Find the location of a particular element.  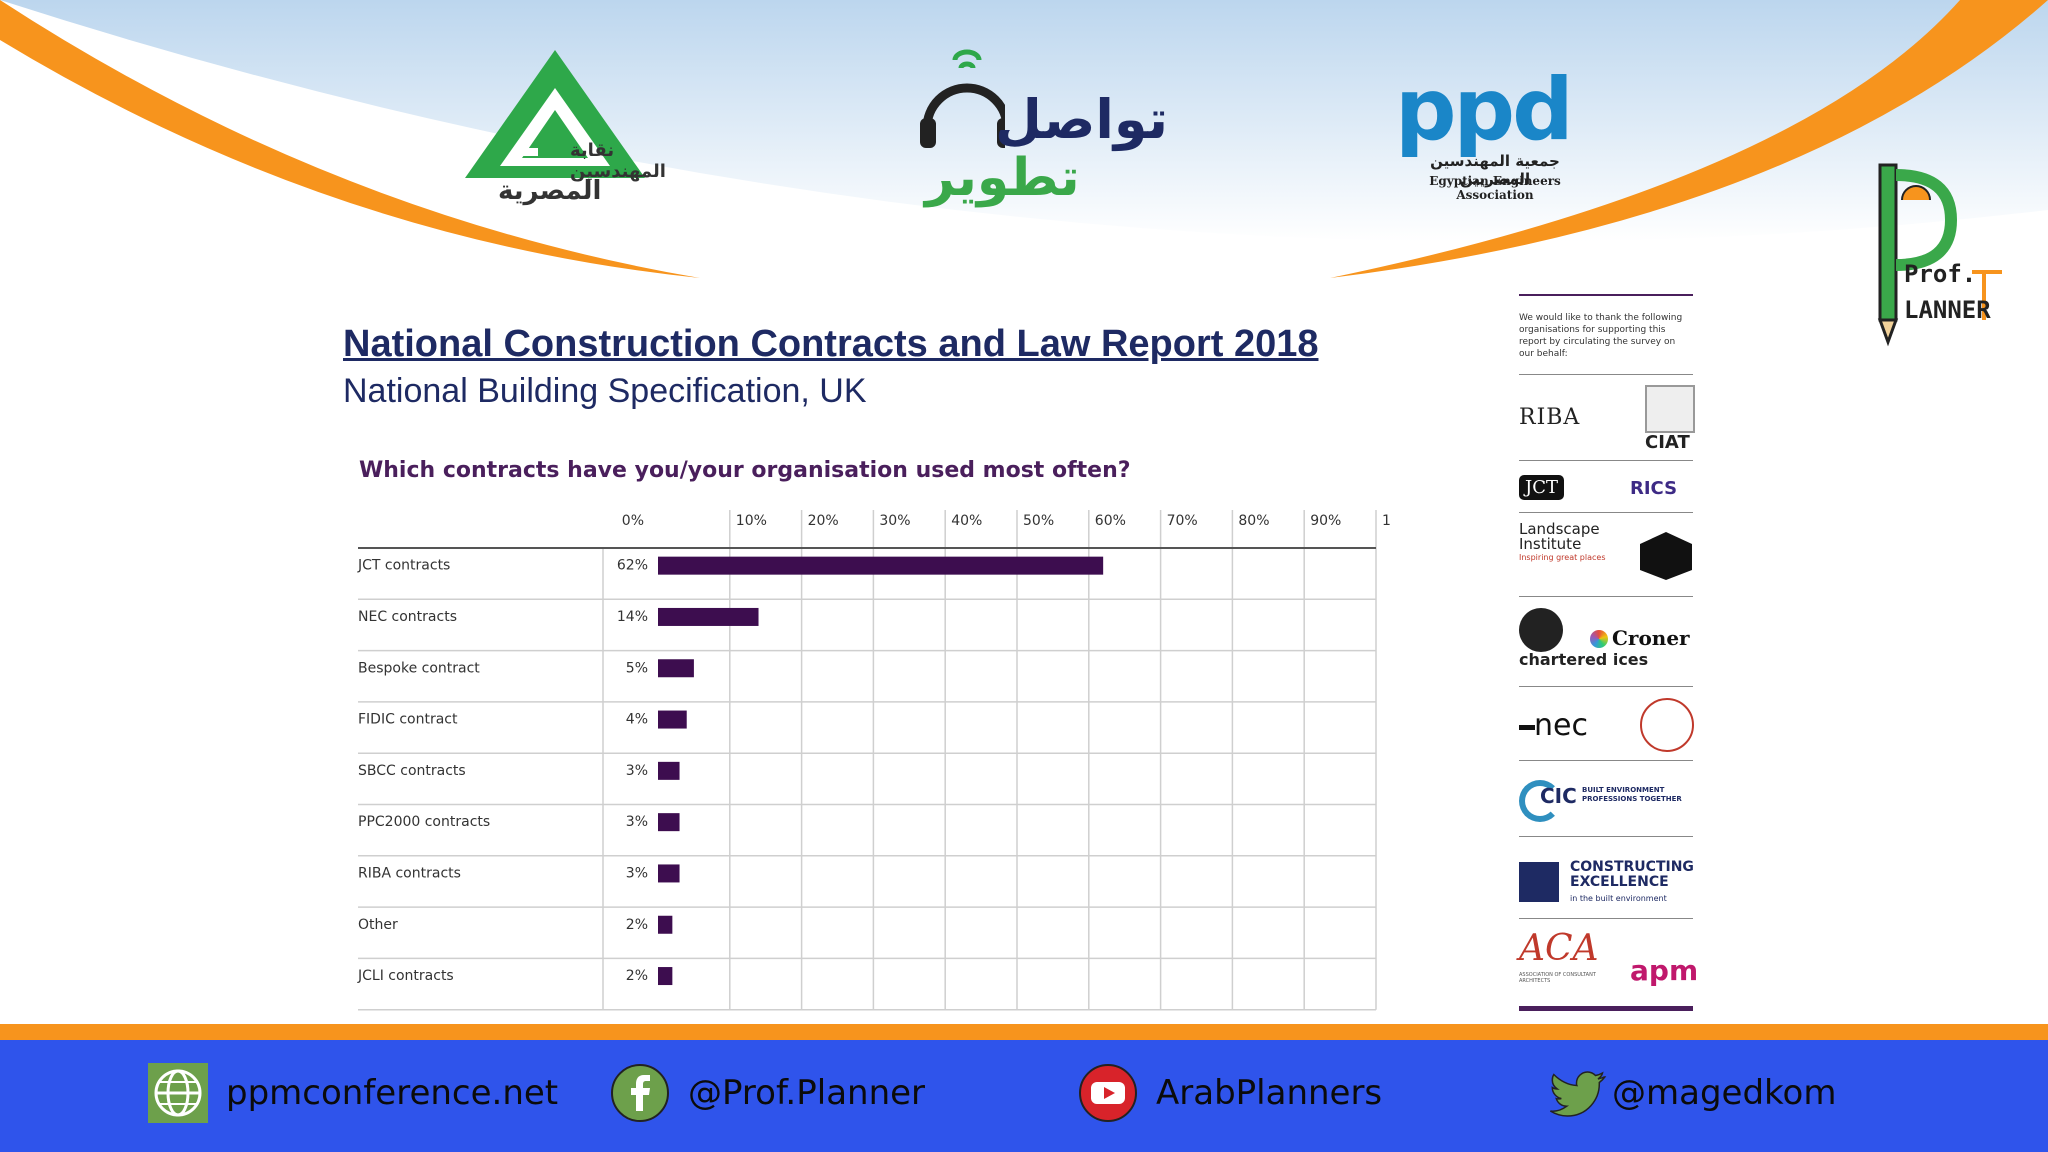

chart-value-labels: 62% 14% 5% 4% 3% 3% 3% 2% 2% is located at coordinates (632, 771).